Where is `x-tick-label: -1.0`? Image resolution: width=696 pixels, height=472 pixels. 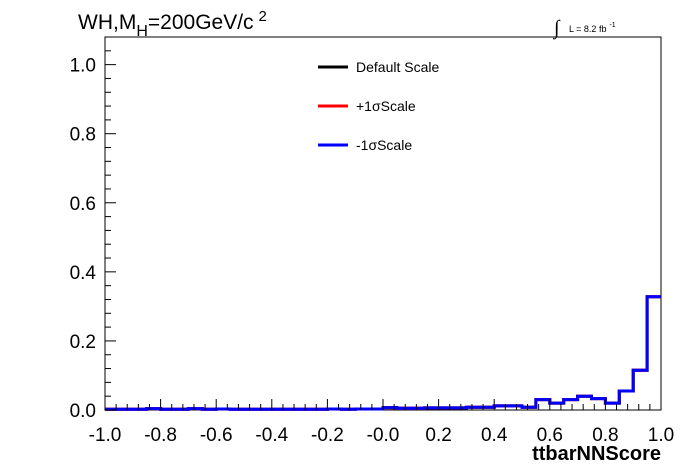
x-tick-label: -1.0 is located at coordinates (105, 435).